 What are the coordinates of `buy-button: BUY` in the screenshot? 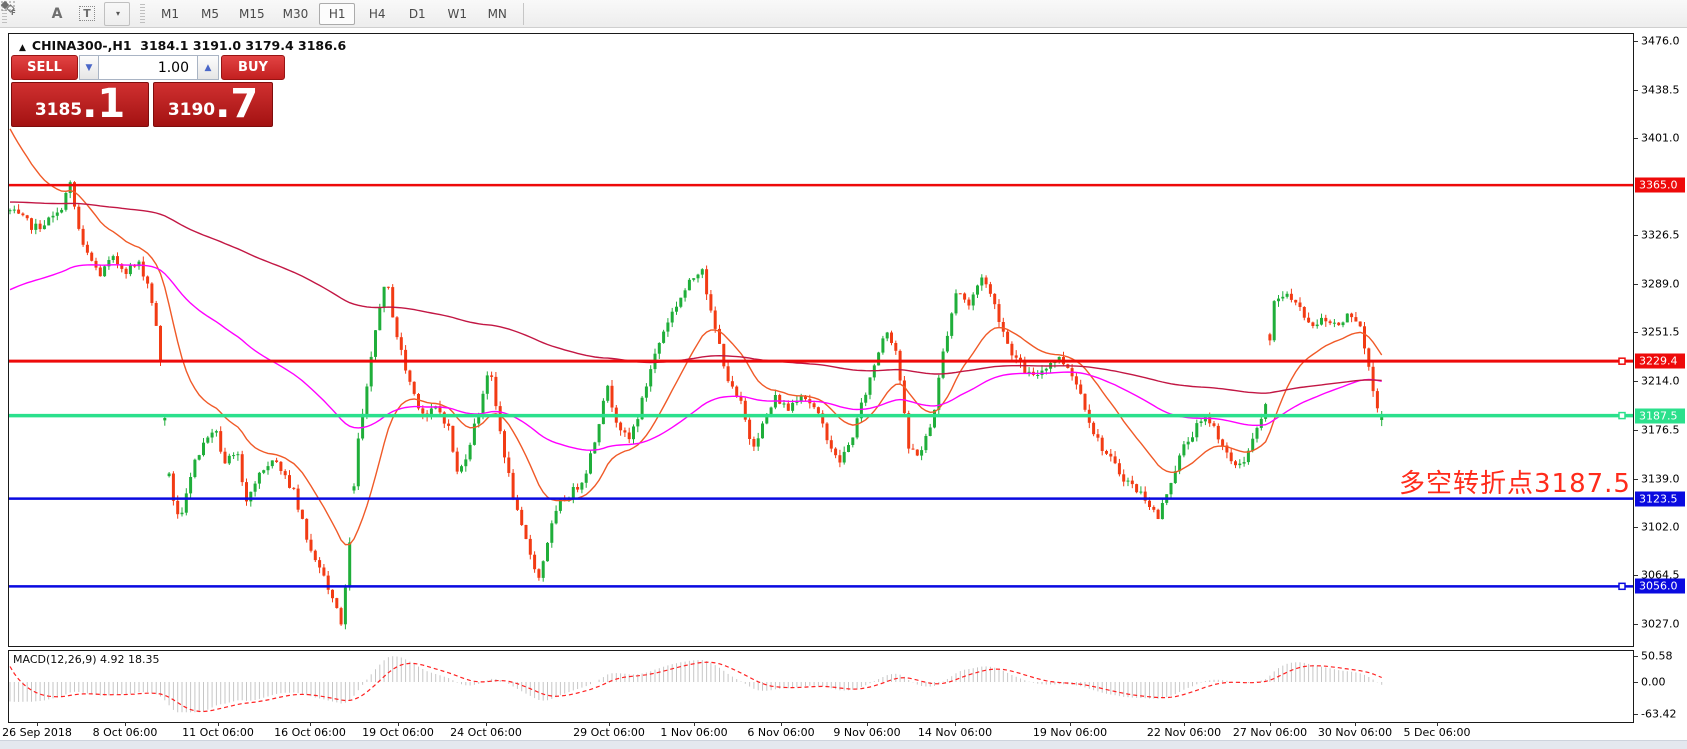 It's located at (253, 67).